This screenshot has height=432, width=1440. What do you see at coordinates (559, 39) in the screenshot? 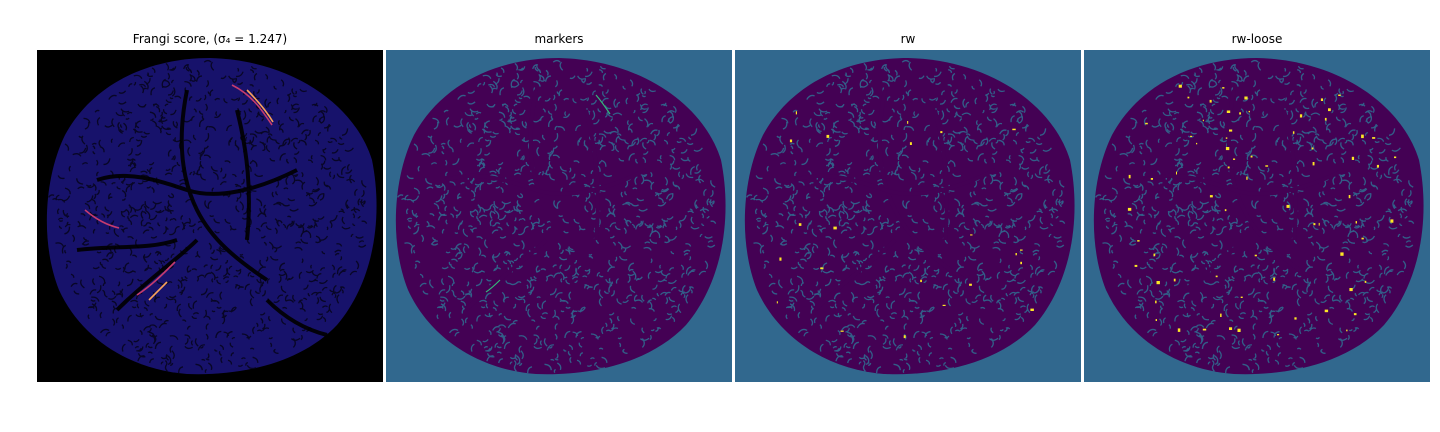
I see `panel-title-markers: markers` at bounding box center [559, 39].